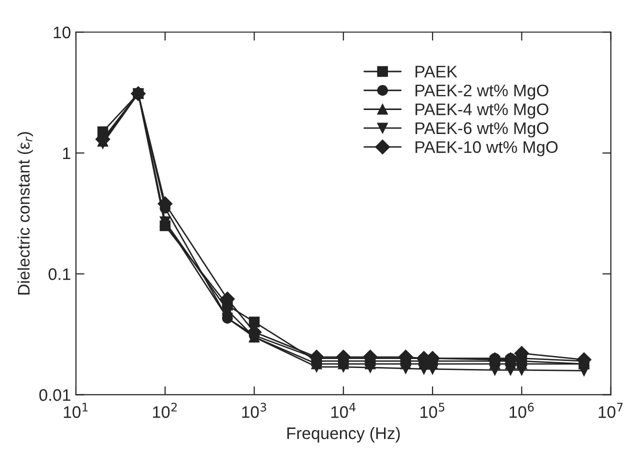 The height and width of the screenshot is (459, 633). What do you see at coordinates (66, 154) in the screenshot?
I see `y-tick-label: 1` at bounding box center [66, 154].